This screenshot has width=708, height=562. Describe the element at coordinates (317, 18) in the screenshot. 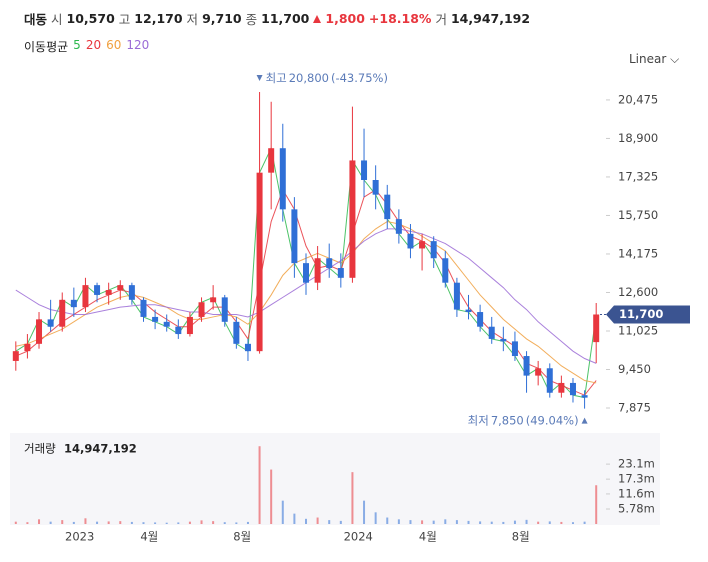

I see `up-icon` at that location.